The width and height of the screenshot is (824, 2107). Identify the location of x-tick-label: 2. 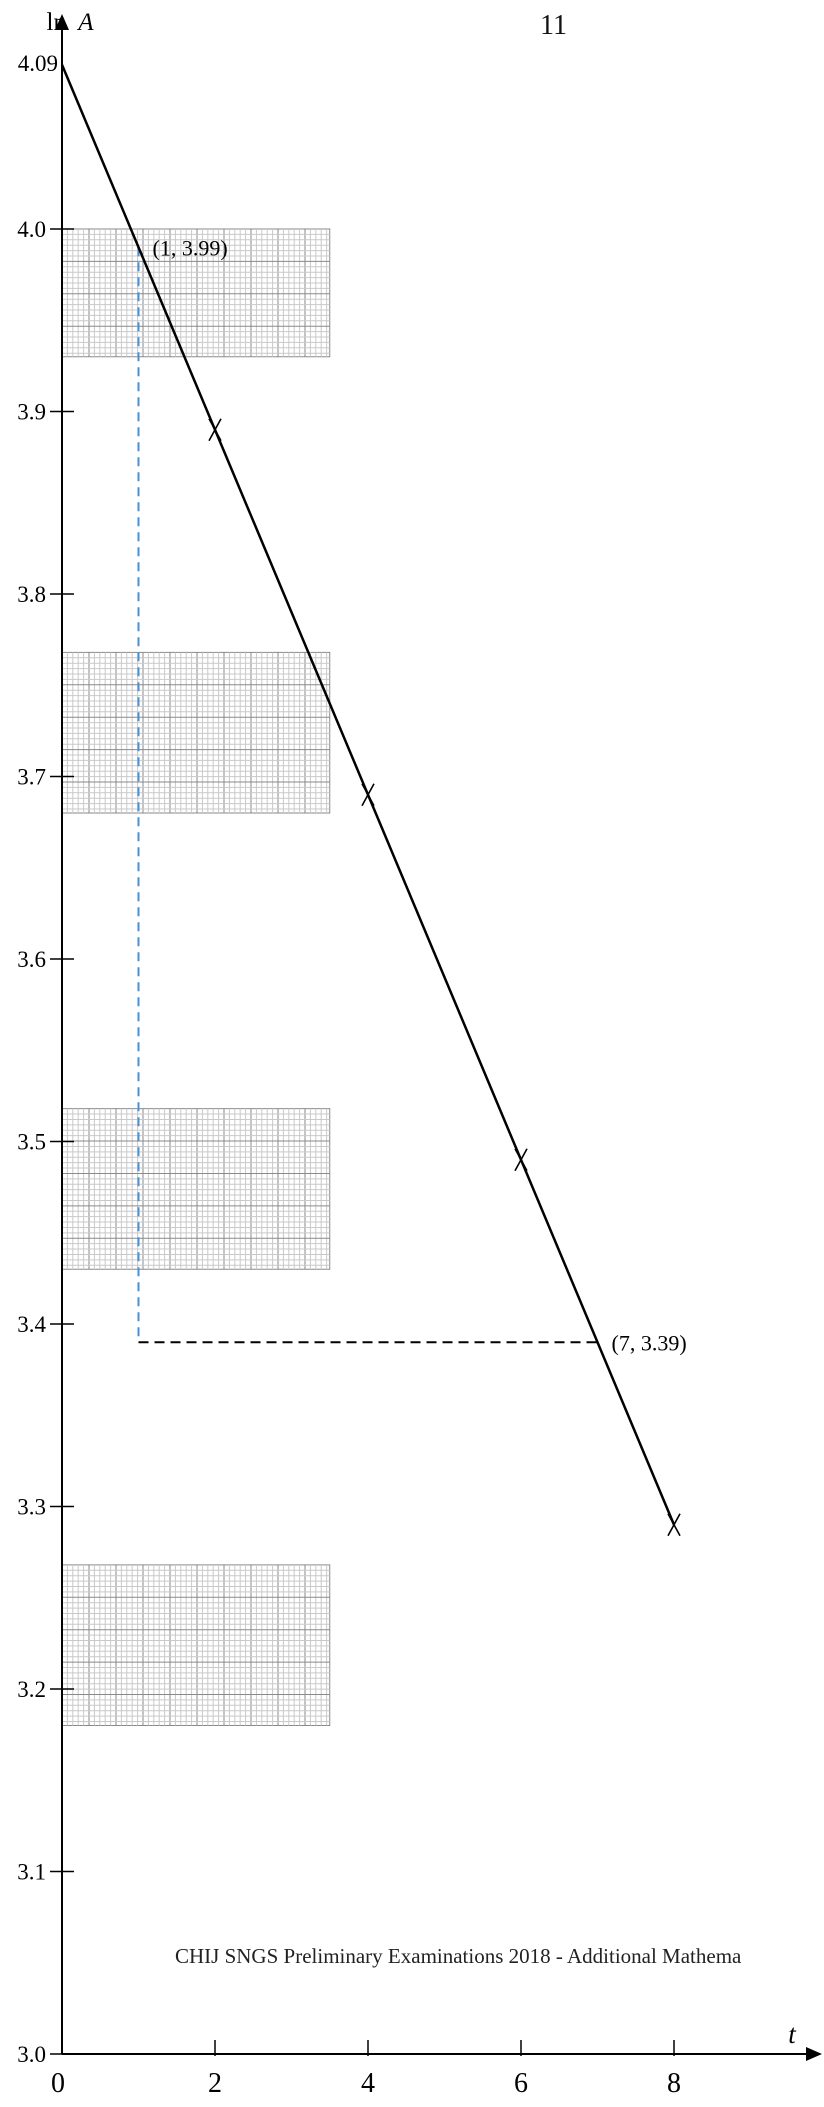
(215, 2083).